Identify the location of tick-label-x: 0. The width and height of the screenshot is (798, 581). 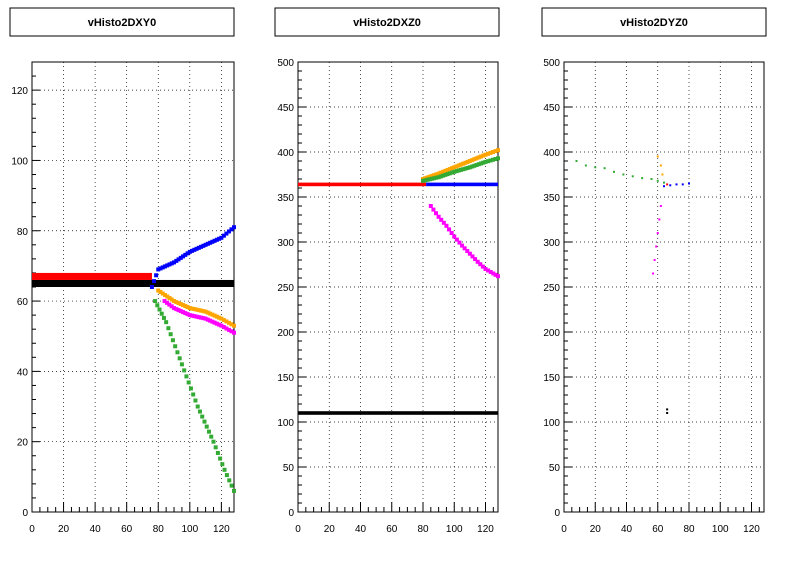
(298, 529).